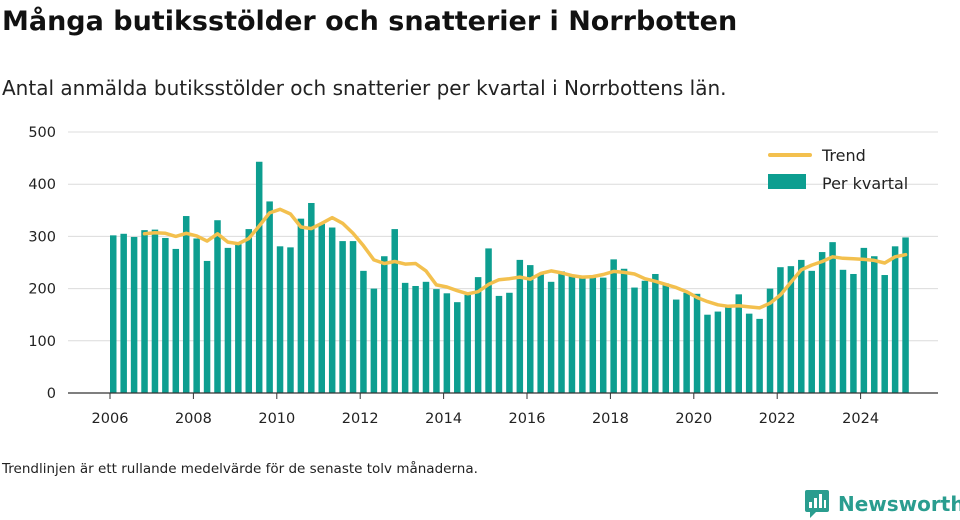 This screenshot has width=960, height=520. Describe the element at coordinates (42, 237) in the screenshot. I see `y-tick-label: 300` at that location.